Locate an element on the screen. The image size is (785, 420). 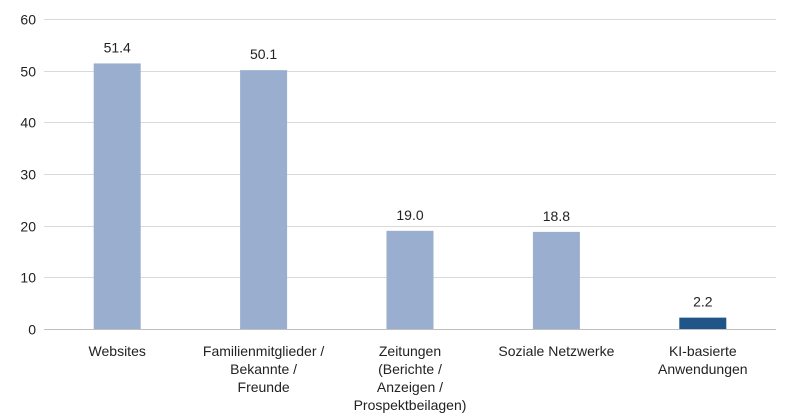
category-label-line: Anwendungen is located at coordinates (703, 369).